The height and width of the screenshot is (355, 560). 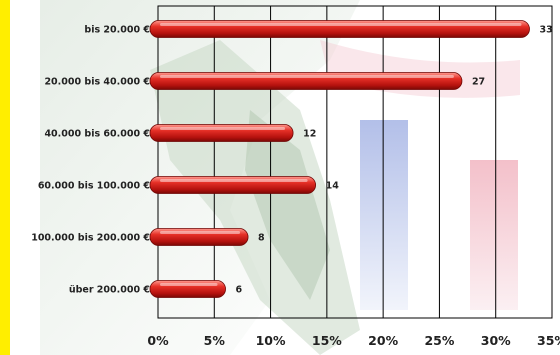 What do you see at coordinates (261, 238) in the screenshot?
I see `value-label: 8` at bounding box center [261, 238].